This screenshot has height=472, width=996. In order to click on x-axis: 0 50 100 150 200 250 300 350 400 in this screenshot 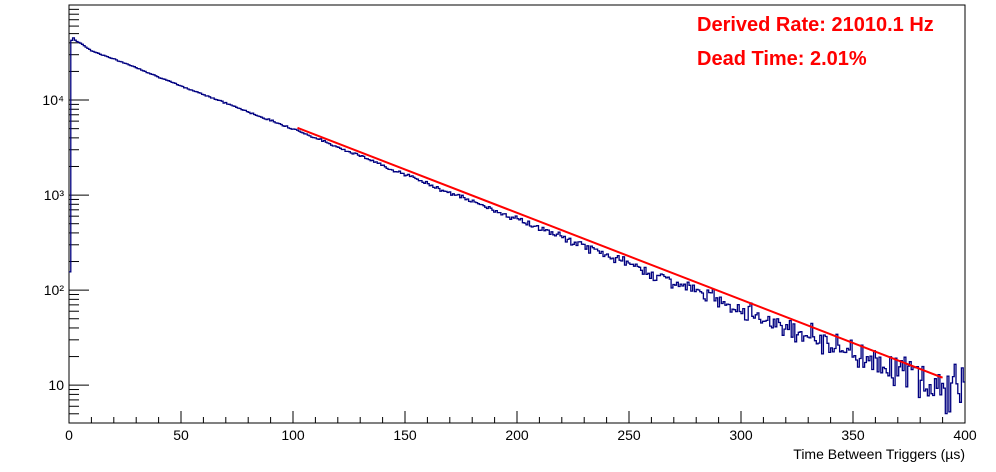, I will do `click(521, 427)`.